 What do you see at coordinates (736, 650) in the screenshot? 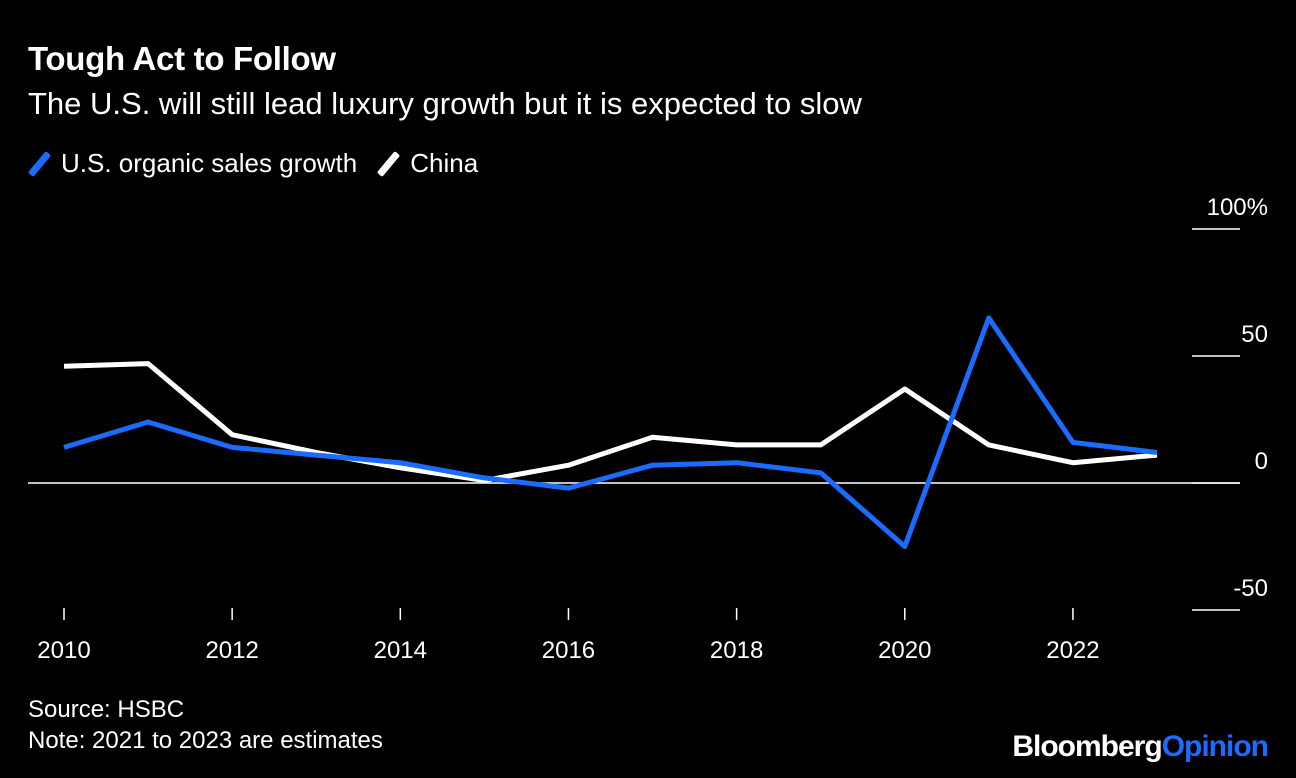
I see `x-tick-label-4: 2018` at bounding box center [736, 650].